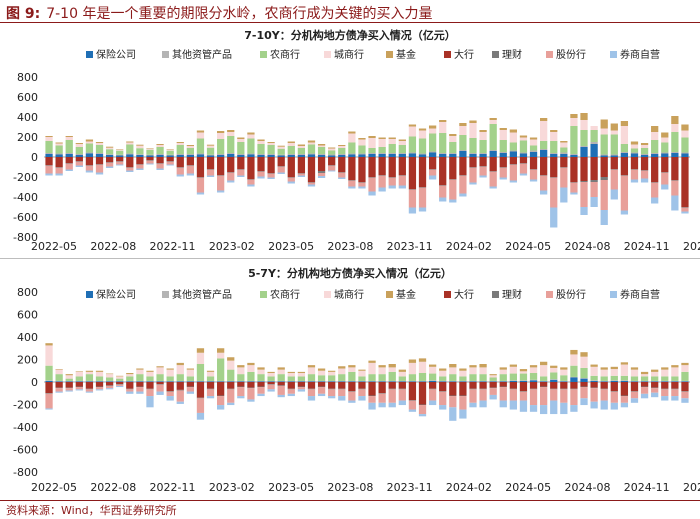 This screenshot has width=700, height=519. Describe the element at coordinates (647, 246) in the screenshot. I see `x-tick-label: 2024-11` at that location.